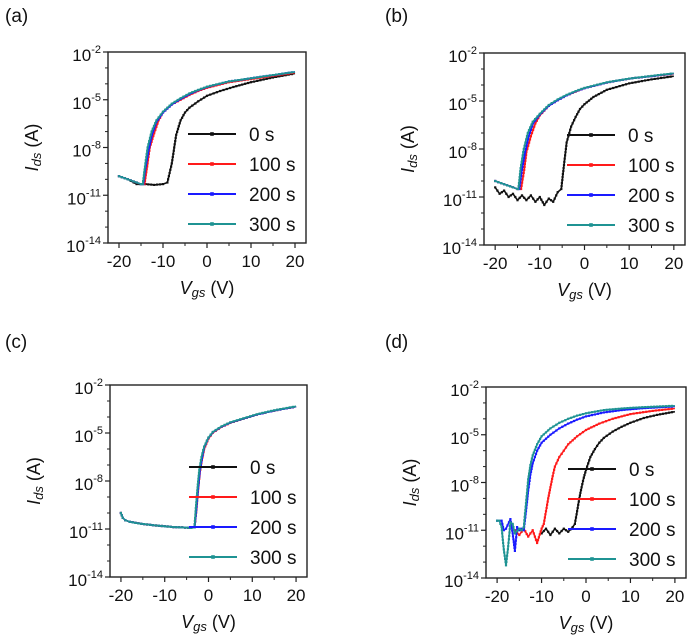 This screenshot has width=694, height=644. Describe the element at coordinates (273, 558) in the screenshot. I see `legend-label: 300 s` at that location.